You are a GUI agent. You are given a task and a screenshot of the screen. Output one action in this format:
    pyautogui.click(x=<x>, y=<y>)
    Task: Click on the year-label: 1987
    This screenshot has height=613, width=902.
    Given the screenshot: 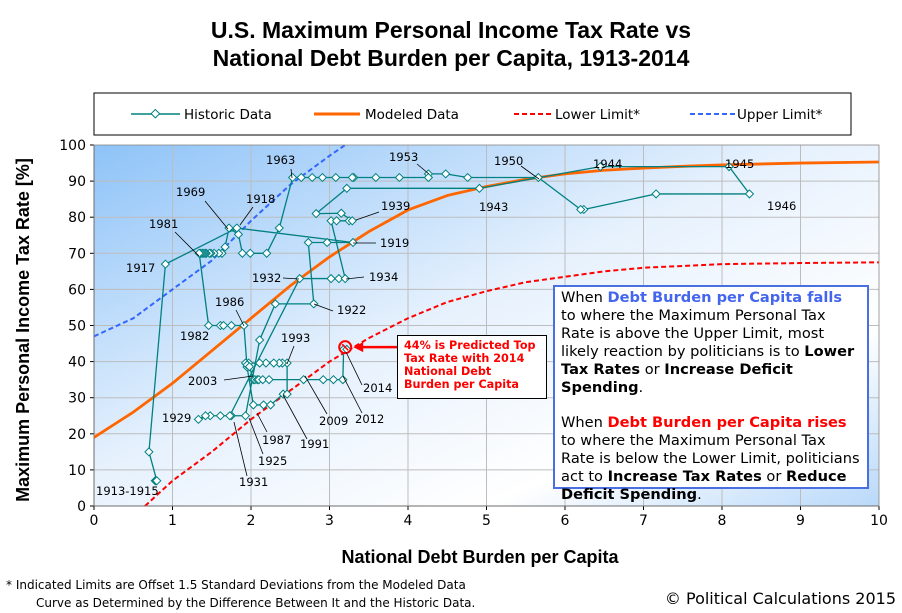 What is the action you would take?
    pyautogui.click(x=276, y=440)
    